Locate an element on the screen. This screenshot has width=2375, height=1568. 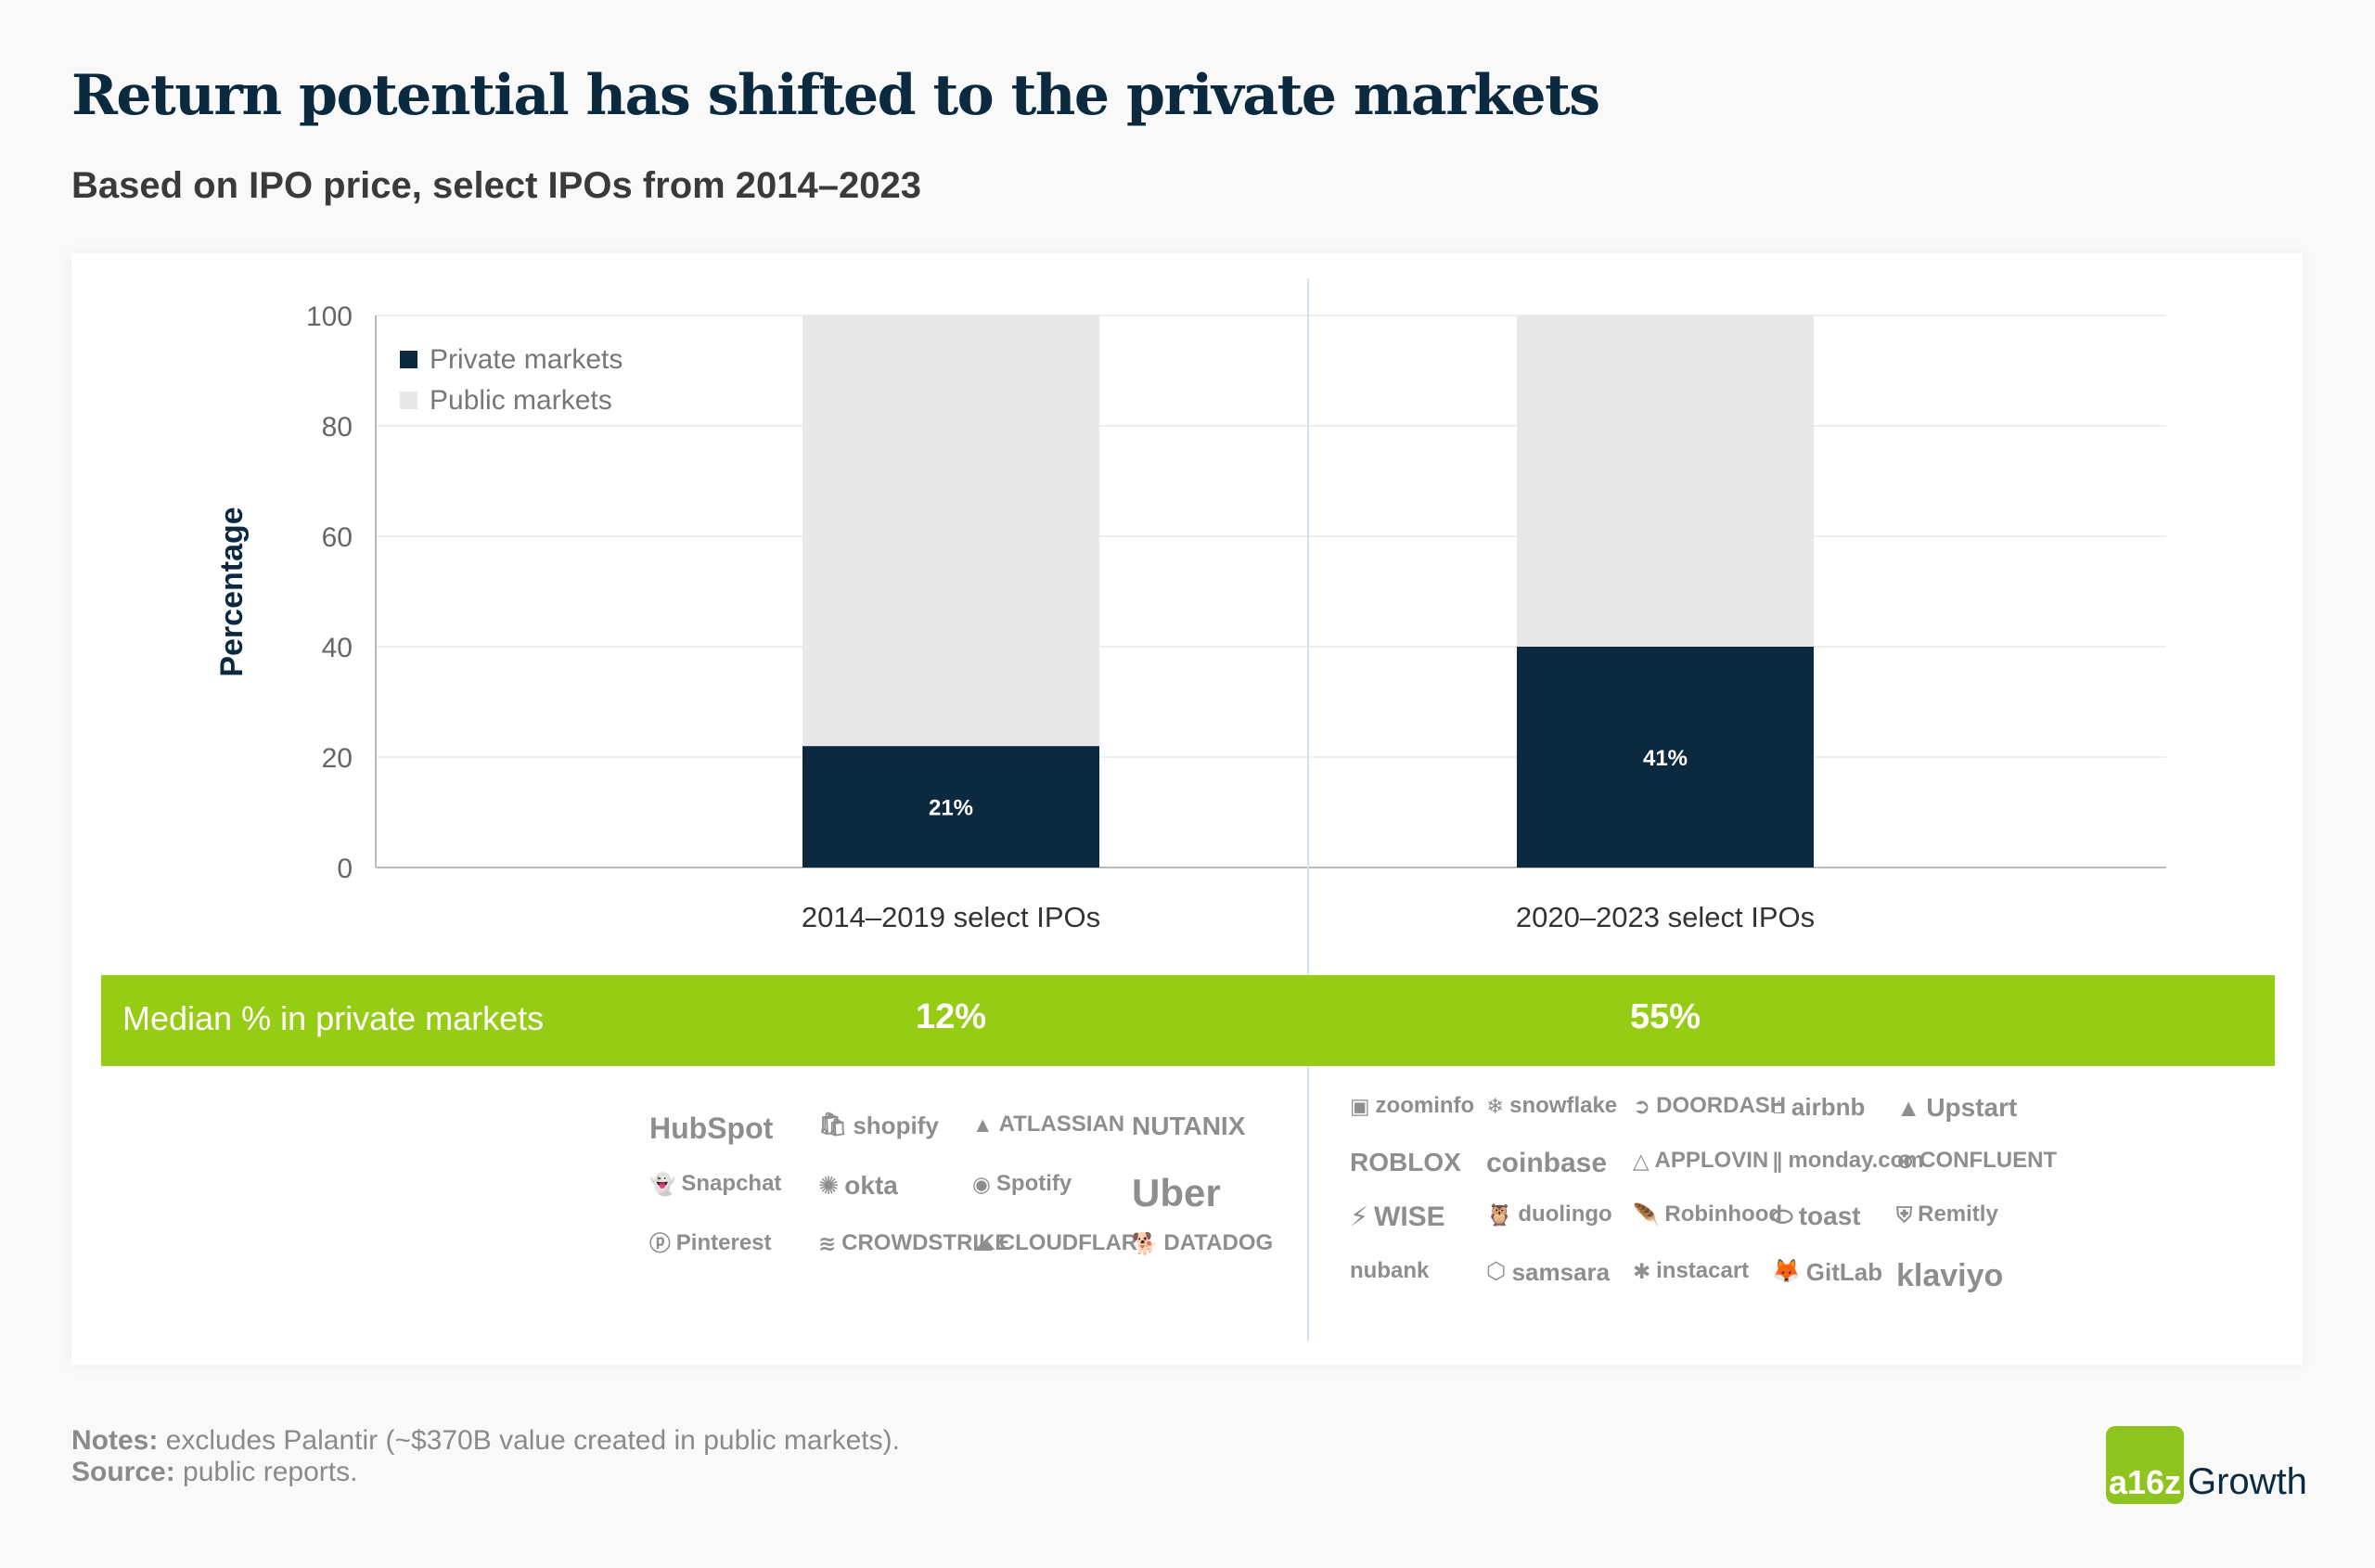
applovin-icon: △ is located at coordinates (1641, 1161).